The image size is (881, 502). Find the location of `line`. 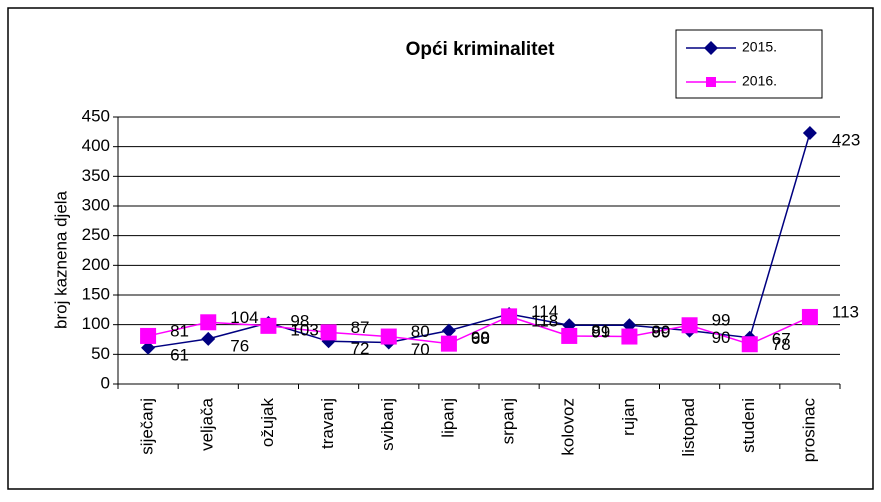

line is located at coordinates (479, 330).